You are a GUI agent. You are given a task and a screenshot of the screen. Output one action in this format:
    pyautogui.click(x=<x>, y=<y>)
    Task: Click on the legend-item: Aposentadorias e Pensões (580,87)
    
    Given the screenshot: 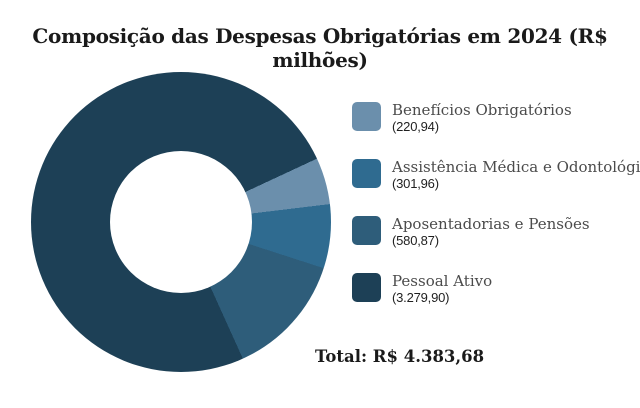 What is the action you would take?
    pyautogui.click(x=496, y=231)
    